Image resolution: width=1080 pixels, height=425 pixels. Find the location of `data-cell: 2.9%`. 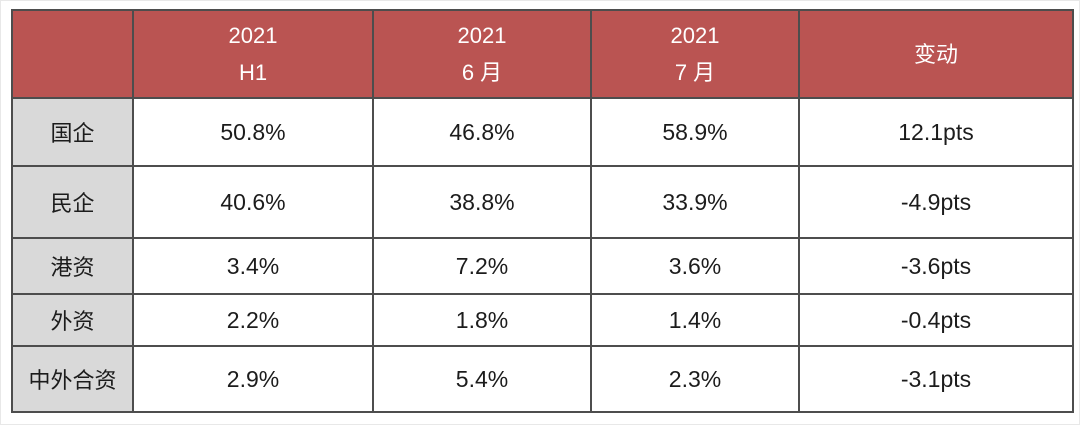

data-cell: 2.9% is located at coordinates (253, 379).